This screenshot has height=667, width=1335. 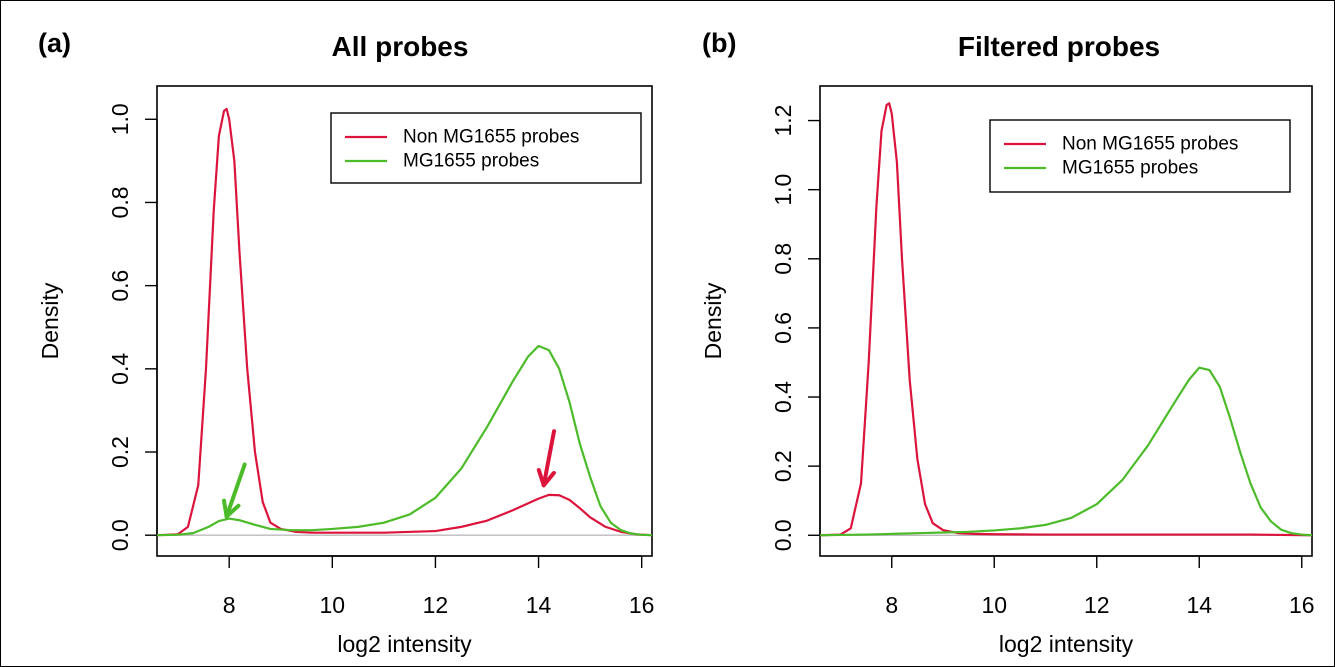 I want to click on chart-title: All probes, so click(x=400, y=46).